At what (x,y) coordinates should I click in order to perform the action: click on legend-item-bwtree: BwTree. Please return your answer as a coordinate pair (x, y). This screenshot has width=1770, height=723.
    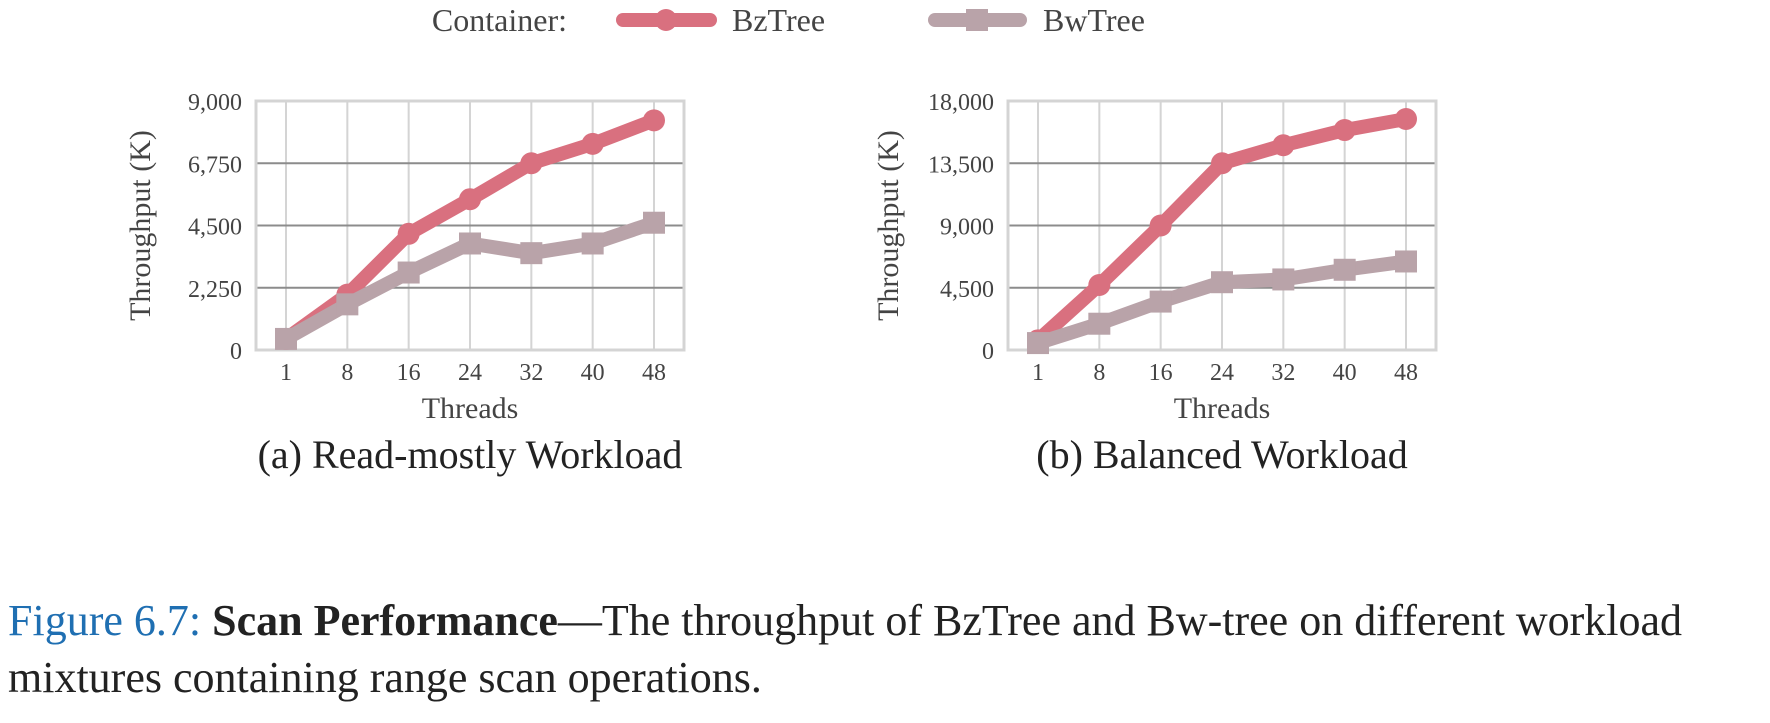
    Looking at the image, I should click on (1036, 20).